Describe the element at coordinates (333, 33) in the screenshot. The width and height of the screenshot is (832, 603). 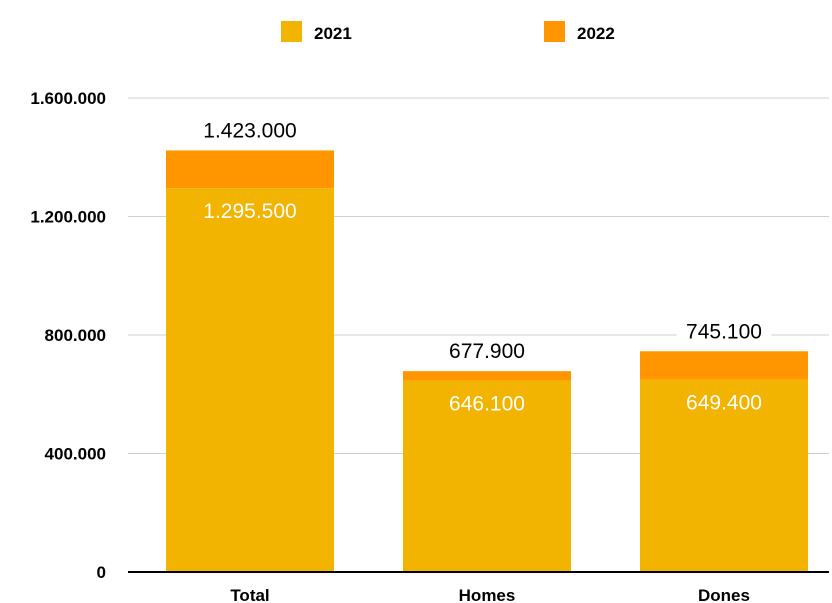
I see `legend-label-2021: 2021` at that location.